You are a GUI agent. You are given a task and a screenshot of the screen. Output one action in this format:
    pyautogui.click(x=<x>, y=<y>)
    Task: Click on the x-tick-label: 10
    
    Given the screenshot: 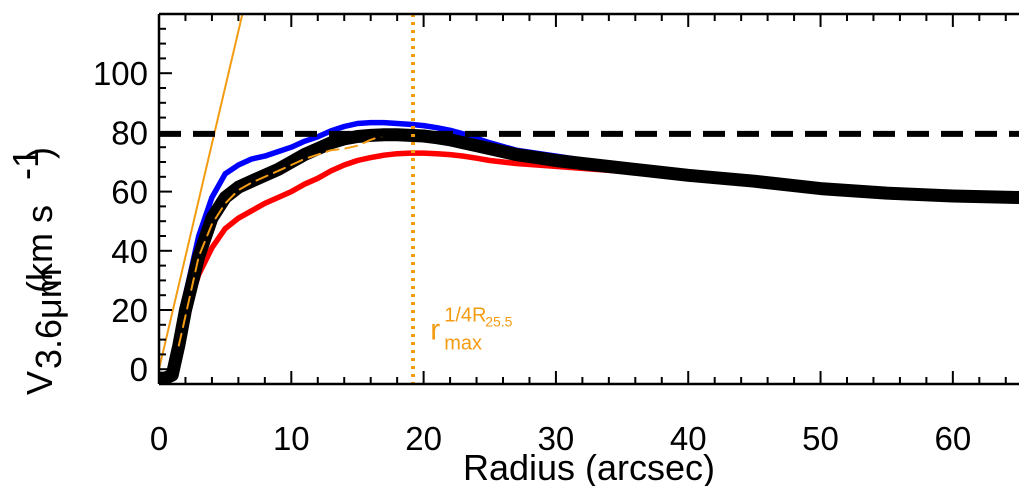 What is the action you would take?
    pyautogui.click(x=291, y=438)
    